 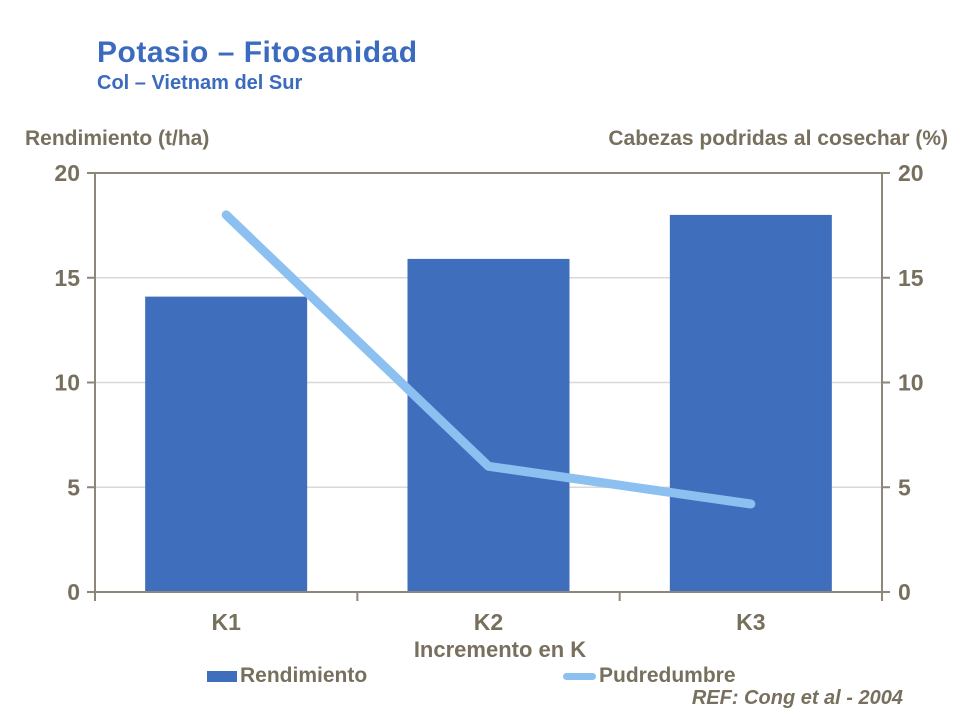 What do you see at coordinates (304, 675) in the screenshot?
I see `legend-label-rendimiento: Rendimiento` at bounding box center [304, 675].